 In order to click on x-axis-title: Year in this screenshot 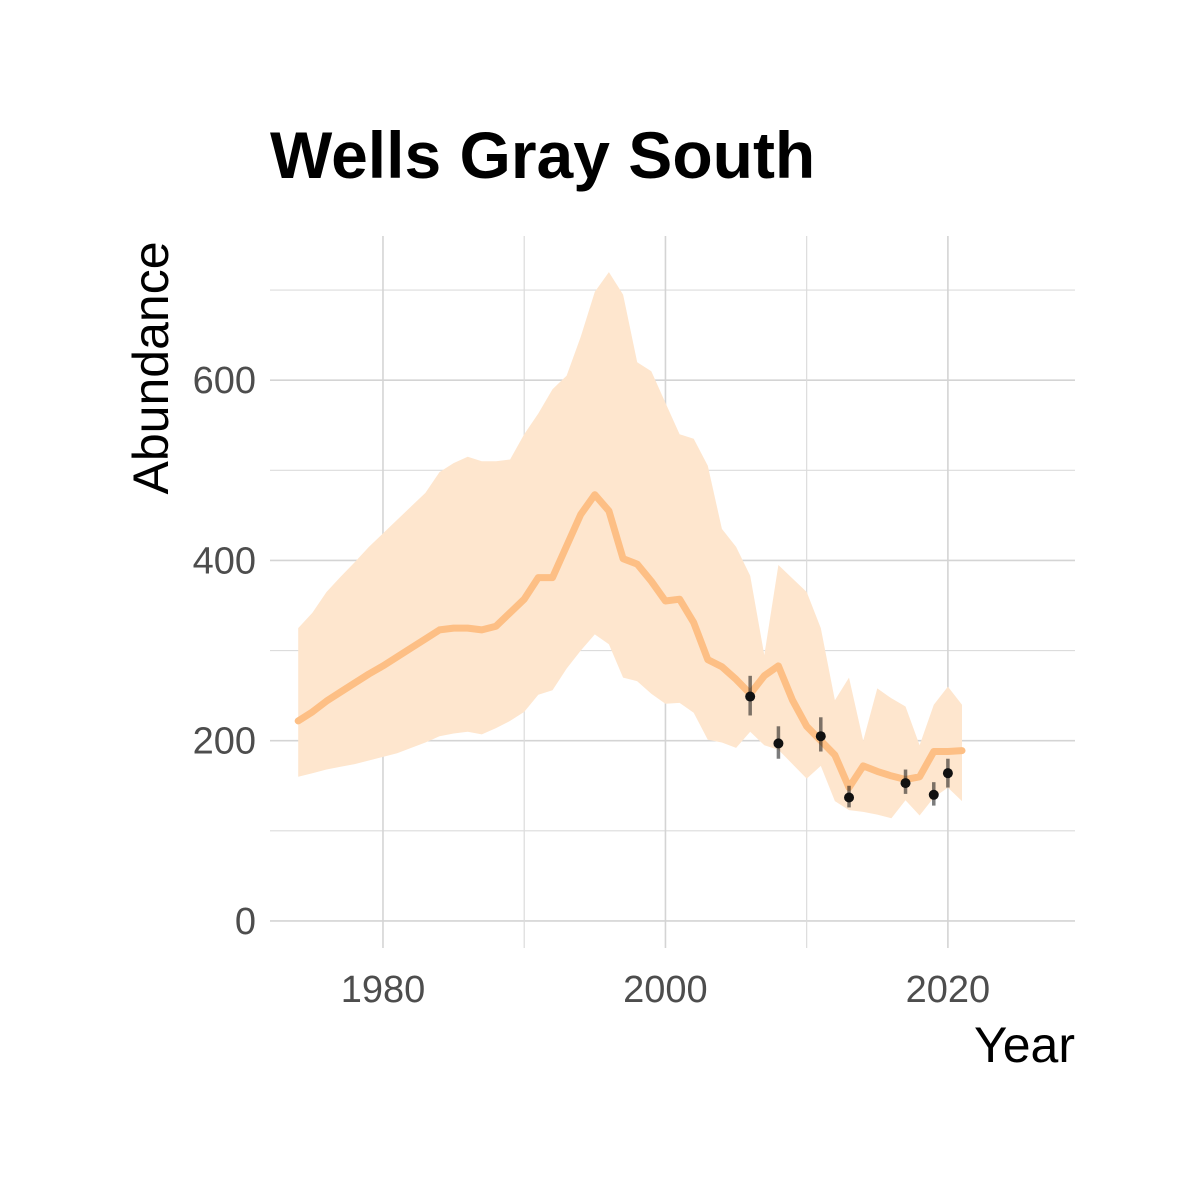, I will do `click(1024, 1045)`.